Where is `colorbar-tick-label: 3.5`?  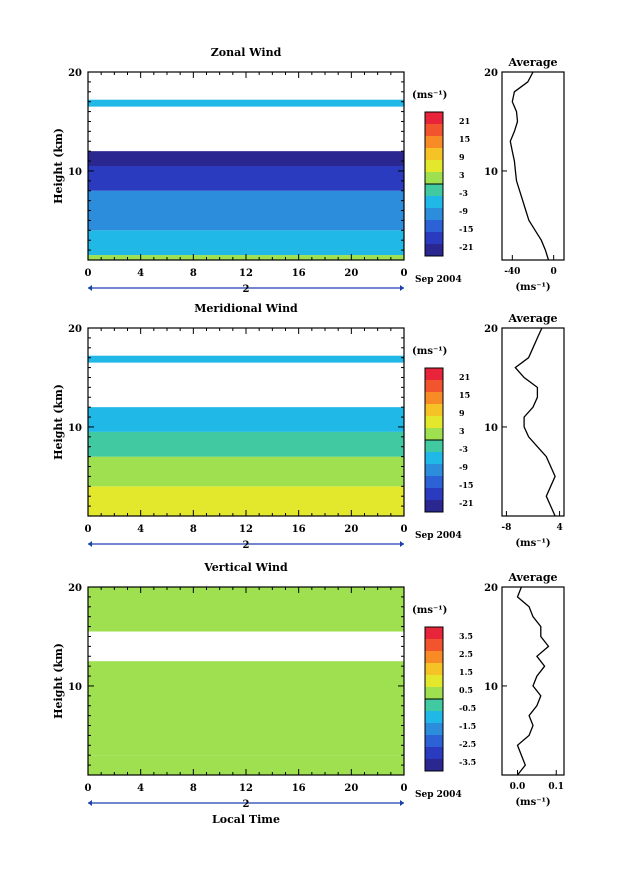
colorbar-tick-label: 3.5 is located at coordinates (466, 636).